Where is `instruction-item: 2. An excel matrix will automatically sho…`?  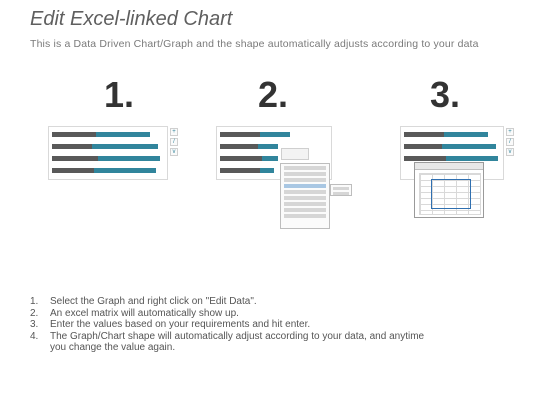 instruction-item: 2. An excel matrix will automatically sho… is located at coordinates (134, 313).